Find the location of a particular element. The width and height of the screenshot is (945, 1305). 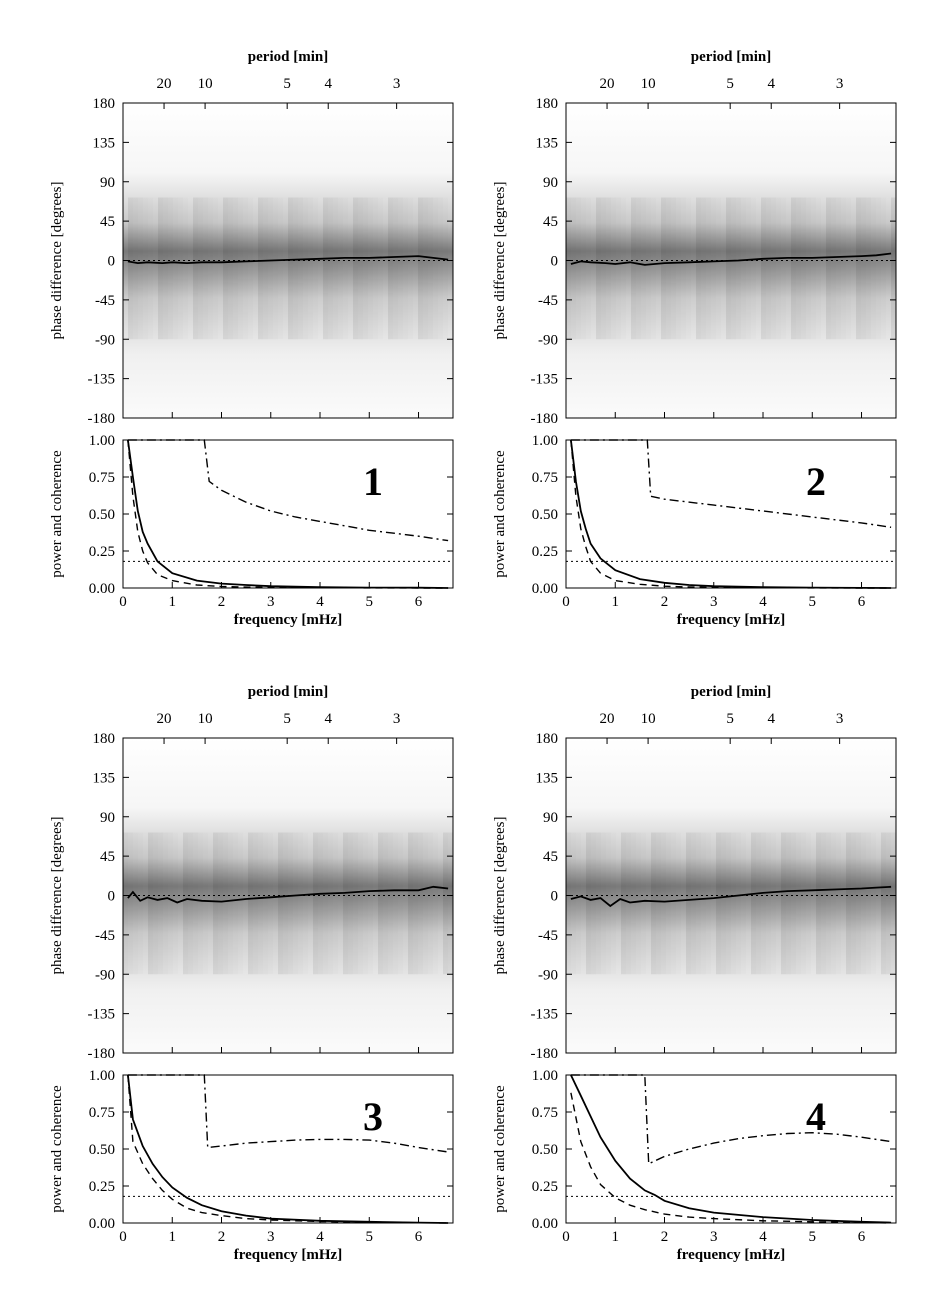

power-series-dashed is located at coordinates (288, 1149).